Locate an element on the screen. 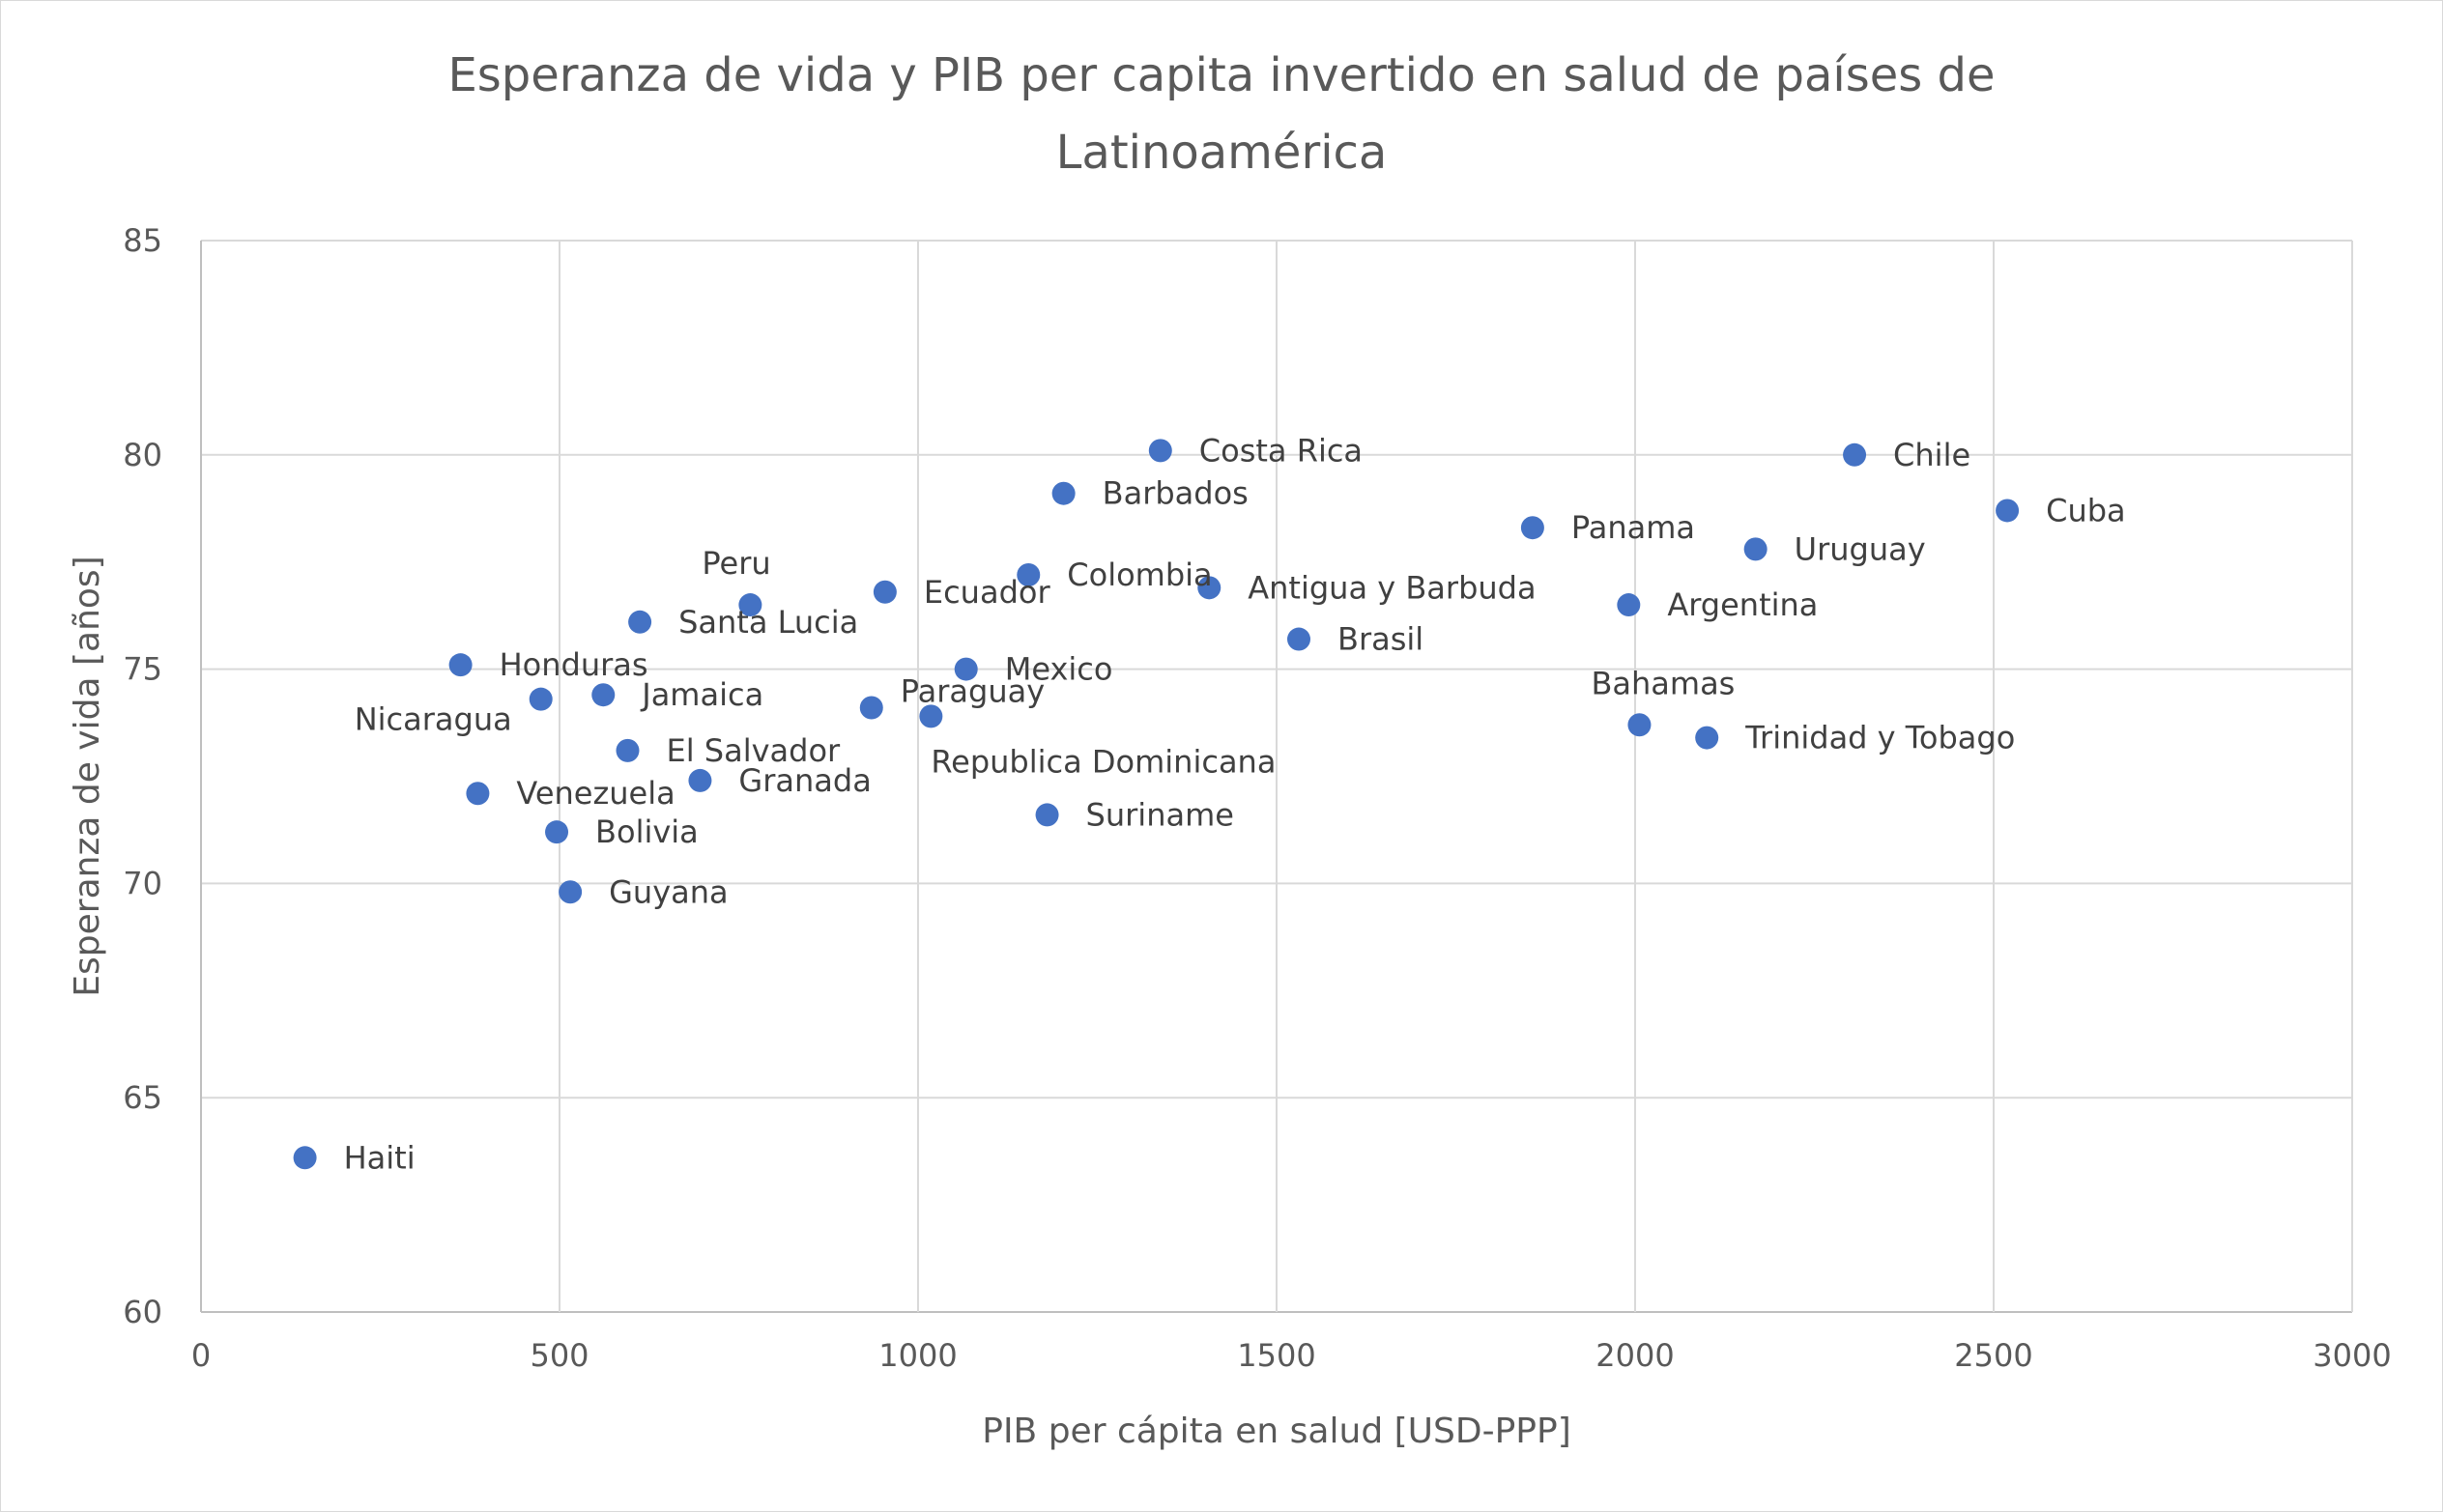 This screenshot has height=1512, width=2443. x-tick-label: 500 is located at coordinates (559, 1355).